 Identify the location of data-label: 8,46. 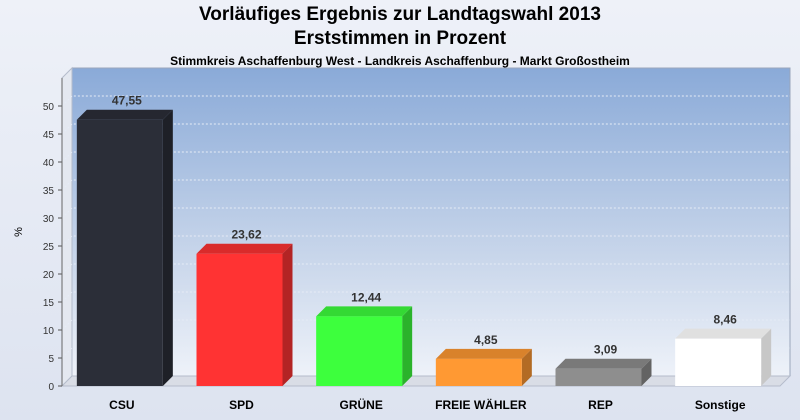
(725, 320).